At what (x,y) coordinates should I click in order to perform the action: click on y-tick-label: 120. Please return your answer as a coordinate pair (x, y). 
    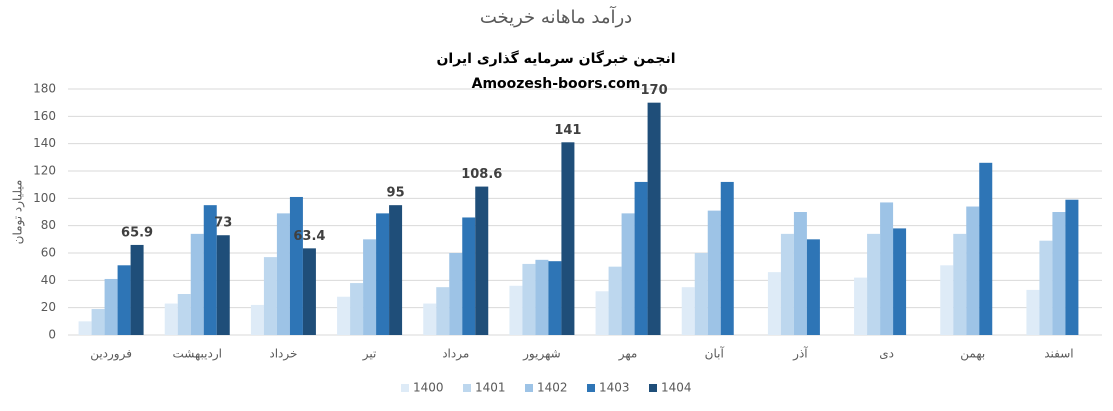
    Looking at the image, I should click on (44, 171).